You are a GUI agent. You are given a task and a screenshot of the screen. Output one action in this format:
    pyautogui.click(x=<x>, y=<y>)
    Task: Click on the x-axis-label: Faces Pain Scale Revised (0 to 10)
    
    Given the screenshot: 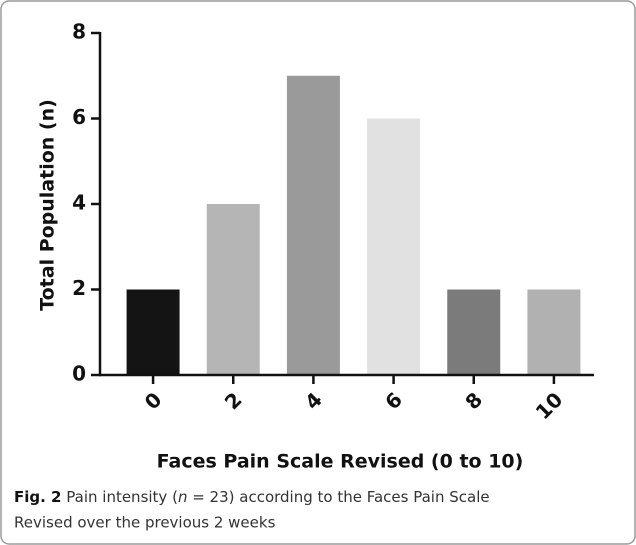 What is the action you would take?
    pyautogui.click(x=340, y=462)
    